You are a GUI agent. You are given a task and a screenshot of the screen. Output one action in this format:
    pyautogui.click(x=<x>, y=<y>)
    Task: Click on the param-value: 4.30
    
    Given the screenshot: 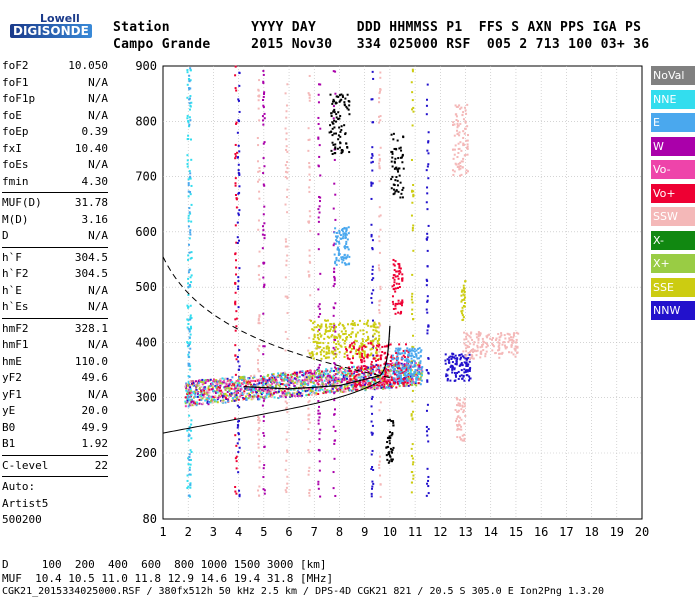 What is the action you would take?
    pyautogui.click(x=95, y=181)
    